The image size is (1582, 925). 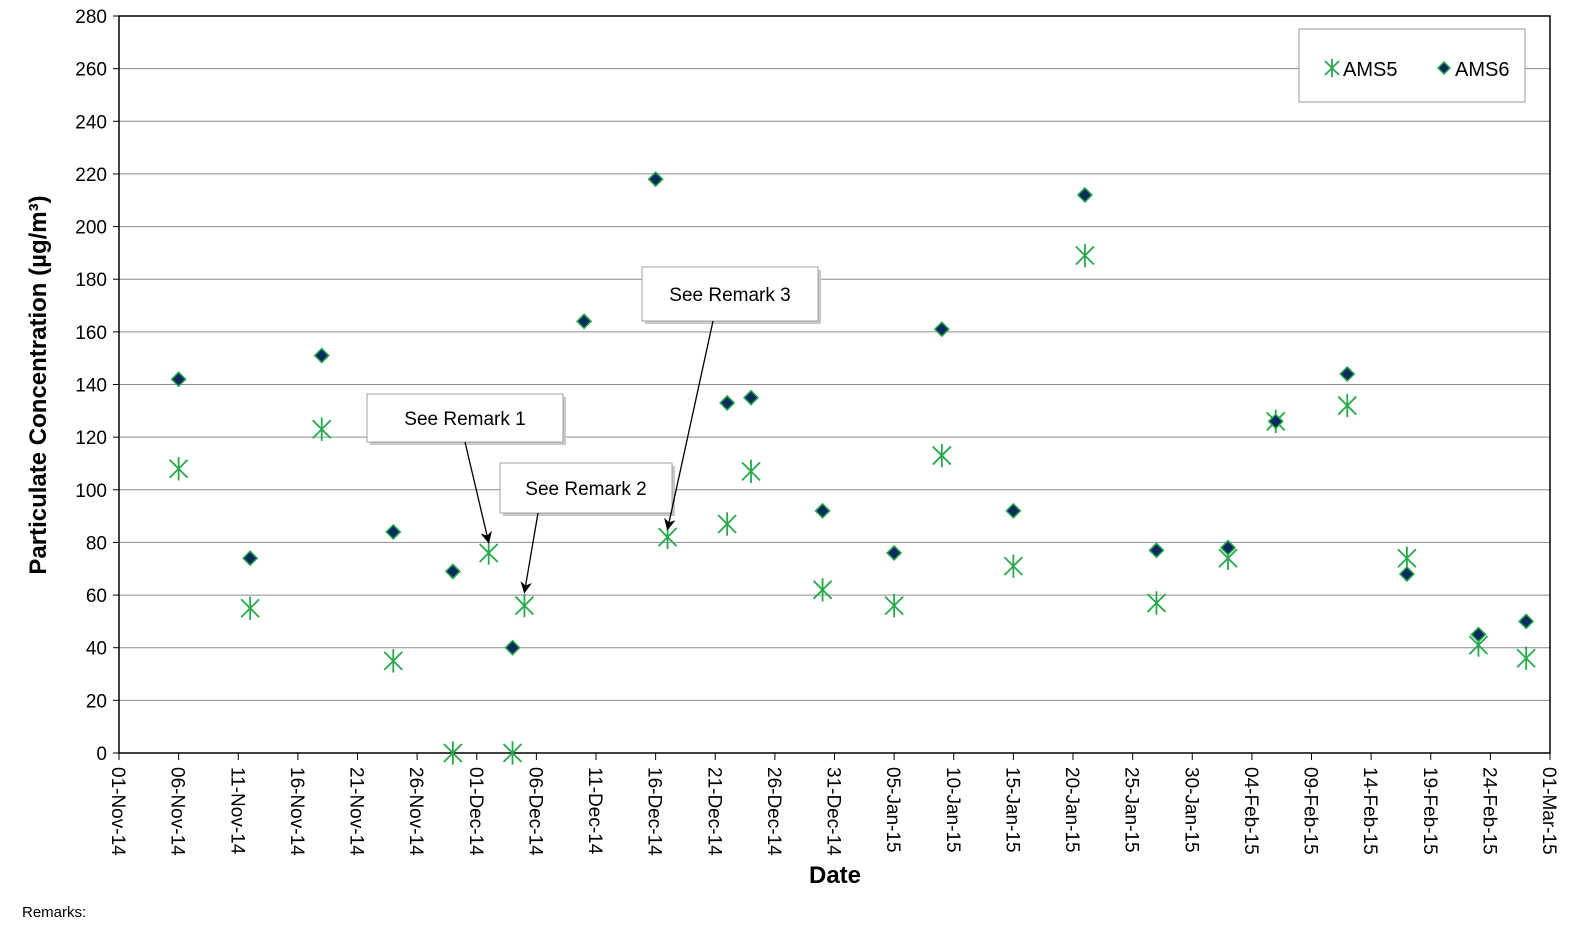 I want to click on callout-1: See Remark 1, so click(x=466, y=468).